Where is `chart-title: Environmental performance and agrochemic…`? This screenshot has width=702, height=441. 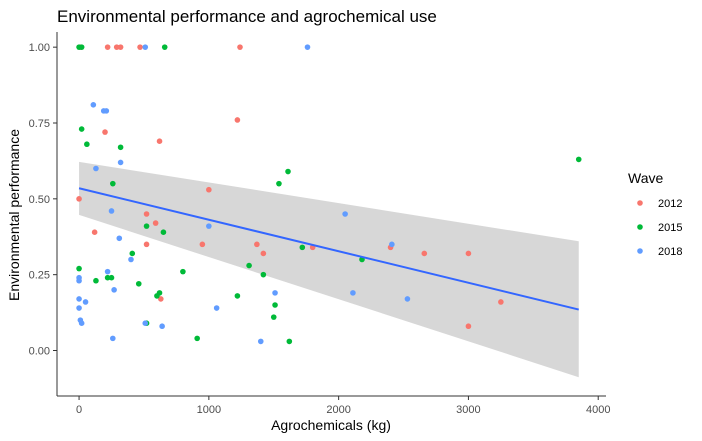
chart-title: Environmental performance and agrochemic… is located at coordinates (247, 16).